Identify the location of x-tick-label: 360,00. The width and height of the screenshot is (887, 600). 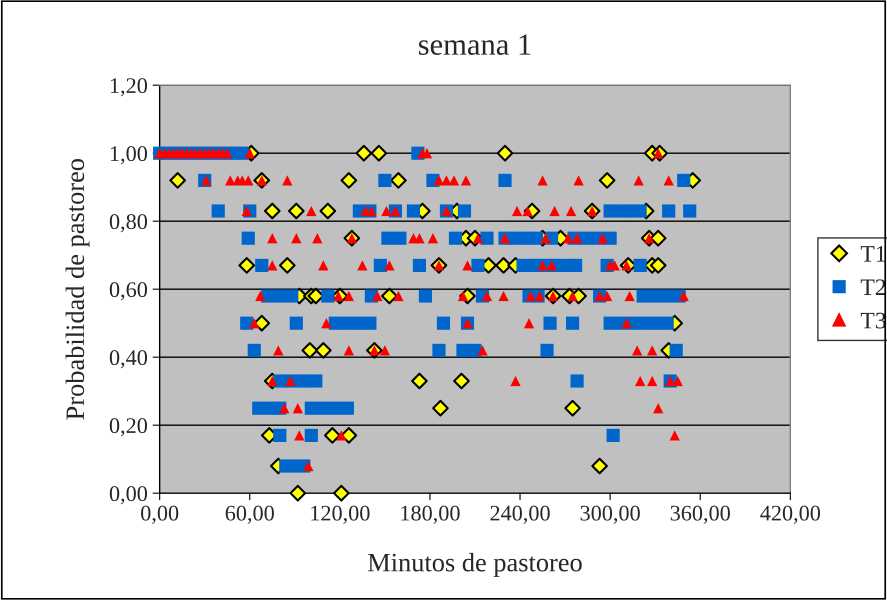
(700, 515).